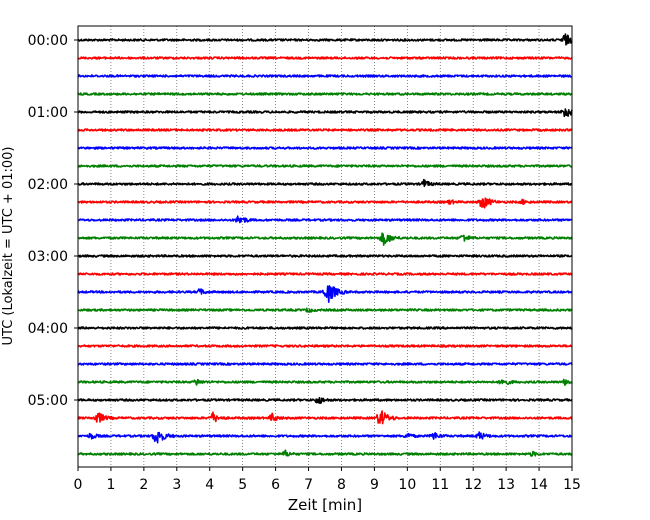  I want to click on x-tick-label: 1, so click(110, 485).